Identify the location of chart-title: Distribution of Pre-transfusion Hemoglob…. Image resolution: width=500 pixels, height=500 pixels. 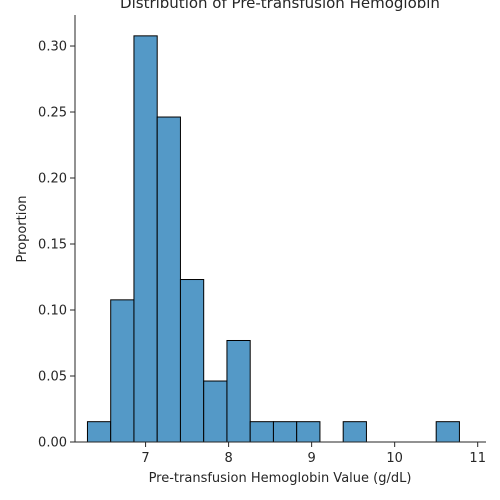
(280, 6).